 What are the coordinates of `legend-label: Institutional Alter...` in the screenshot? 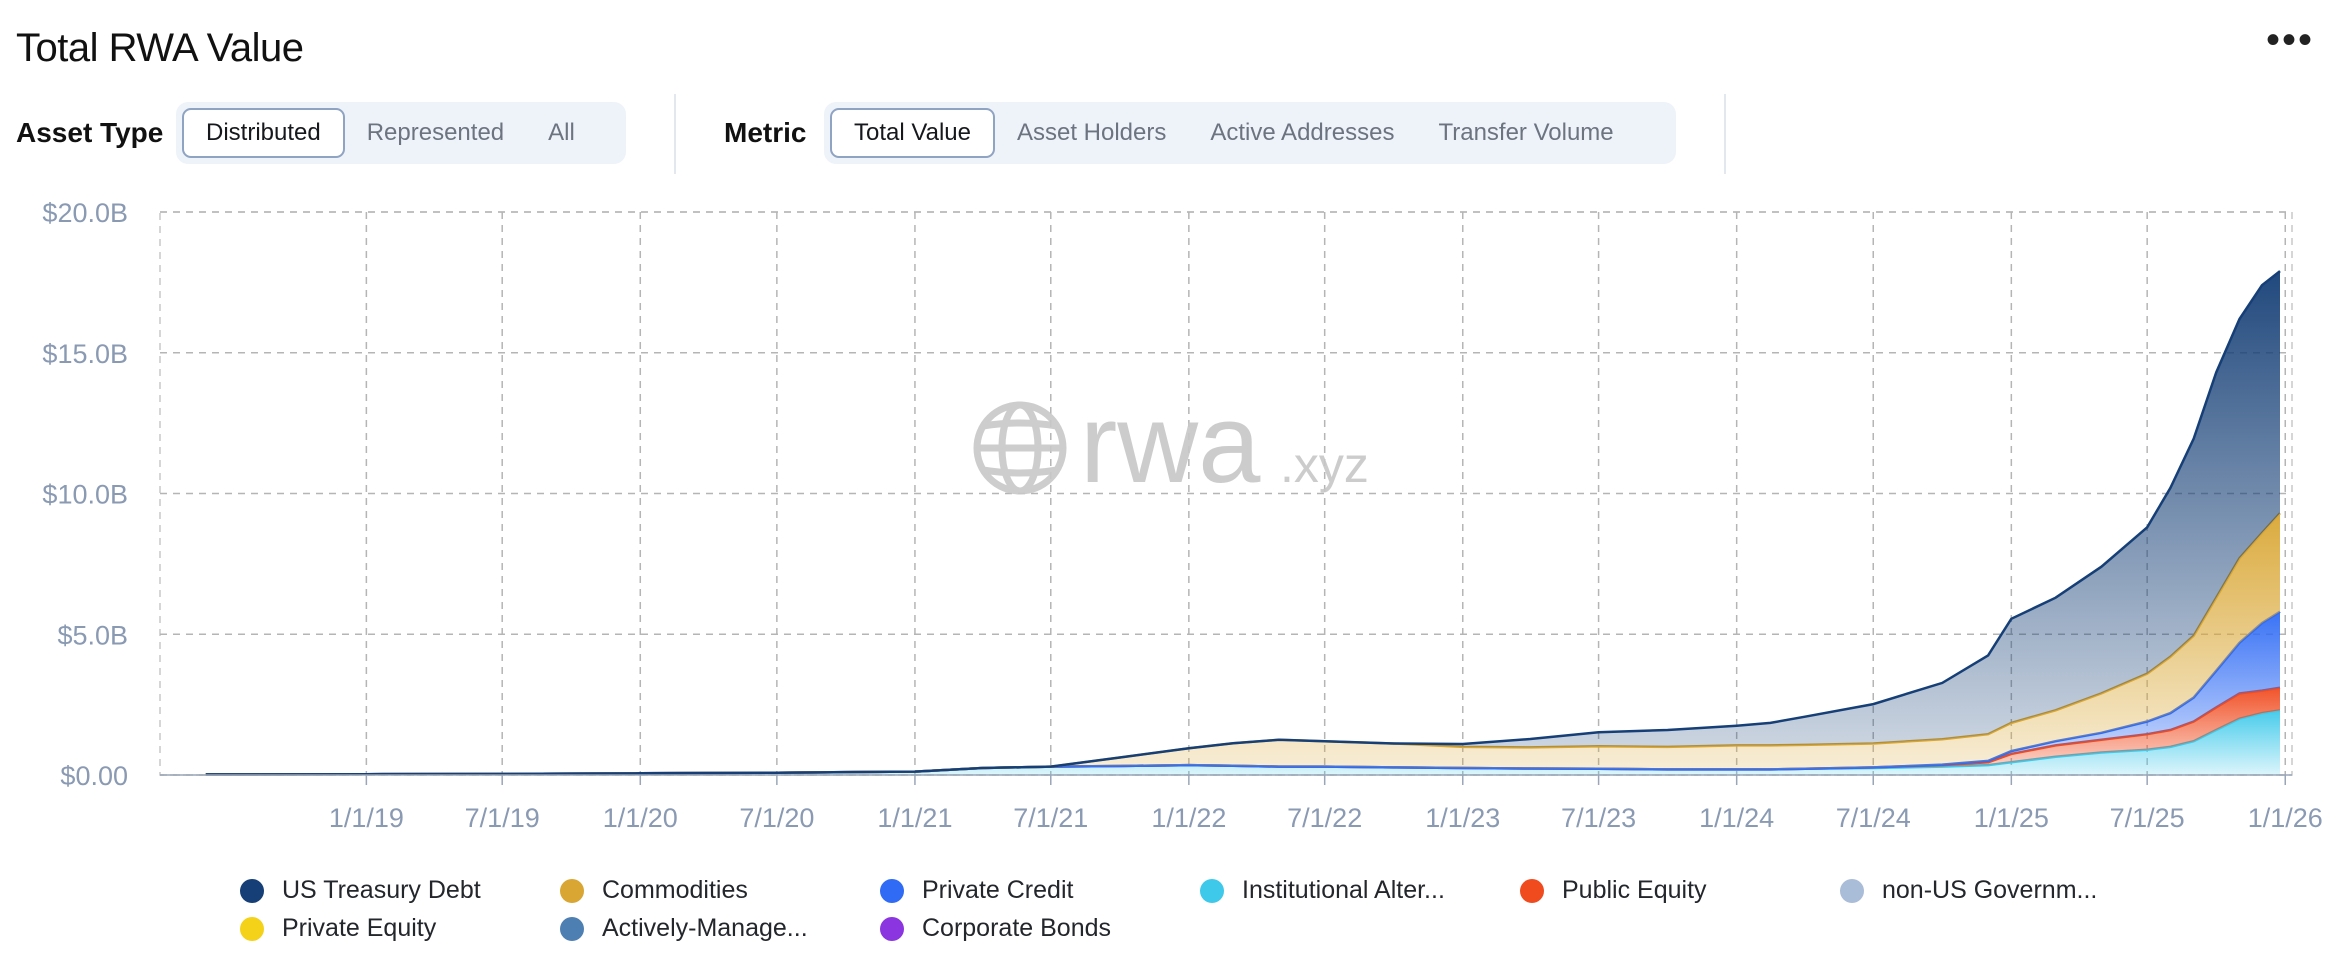 It's located at (1343, 890).